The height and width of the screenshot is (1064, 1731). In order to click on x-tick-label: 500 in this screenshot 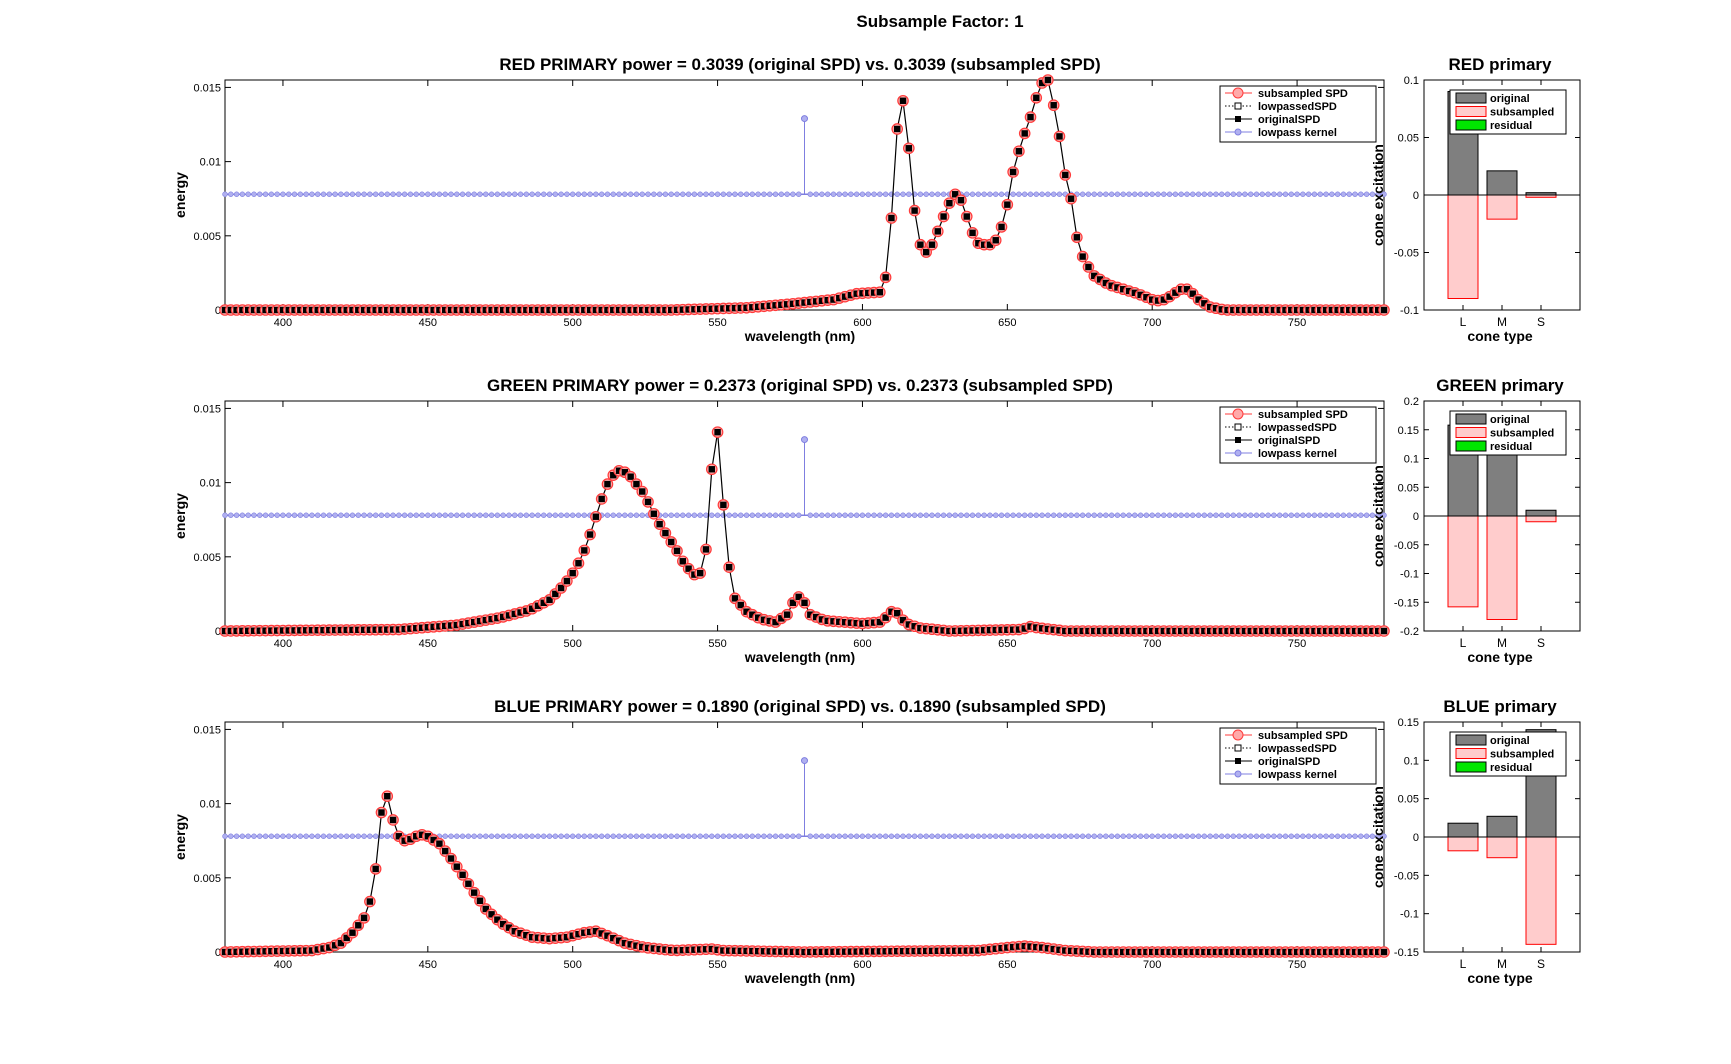, I will do `click(573, 965)`.